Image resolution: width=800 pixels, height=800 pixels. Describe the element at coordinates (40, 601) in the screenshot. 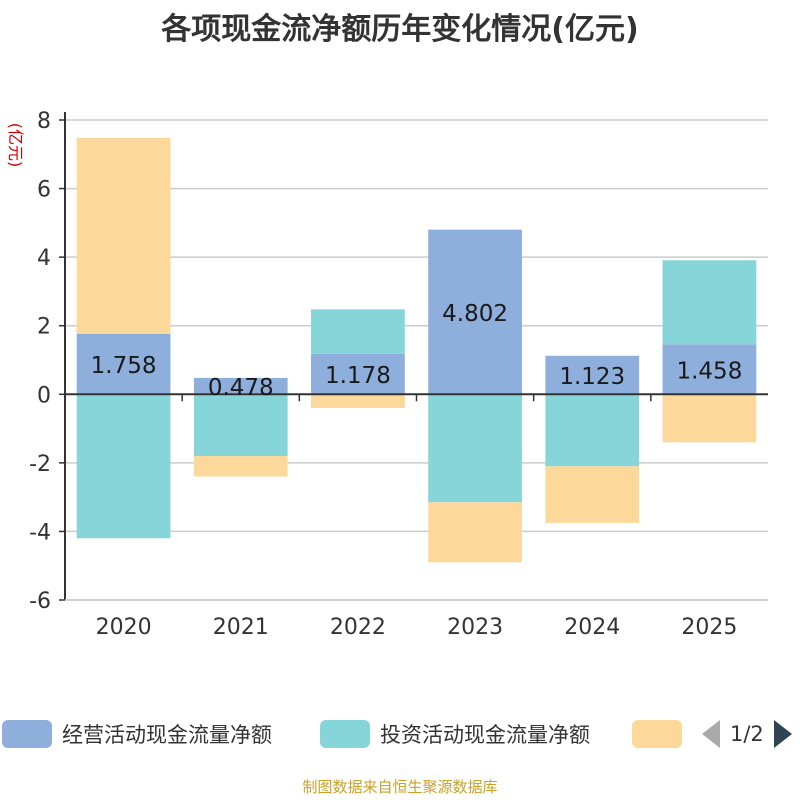

I see `y-tick-label: -6` at that location.